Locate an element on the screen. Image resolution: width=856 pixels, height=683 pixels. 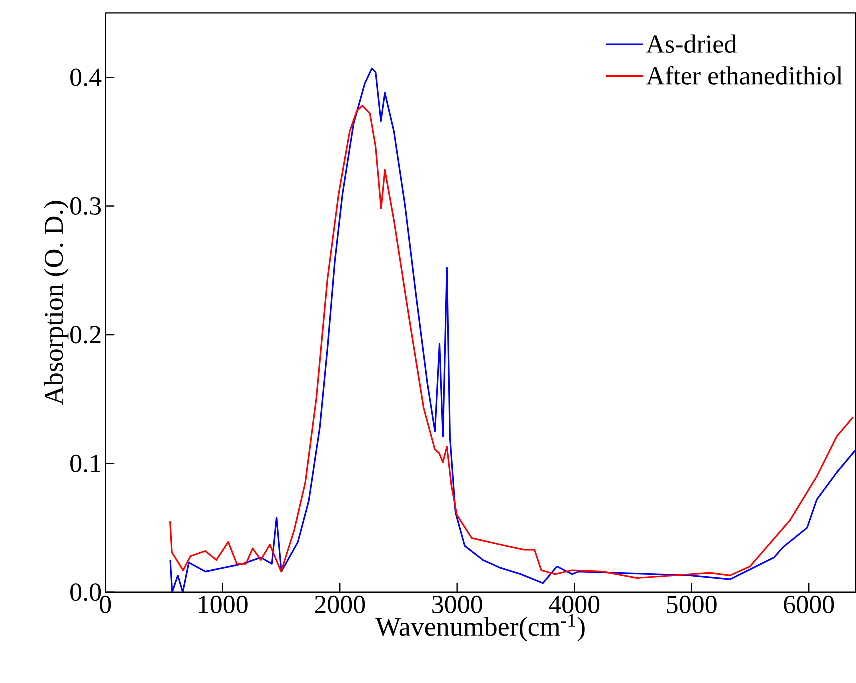
x-tick-label: 5000 is located at coordinates (692, 605).